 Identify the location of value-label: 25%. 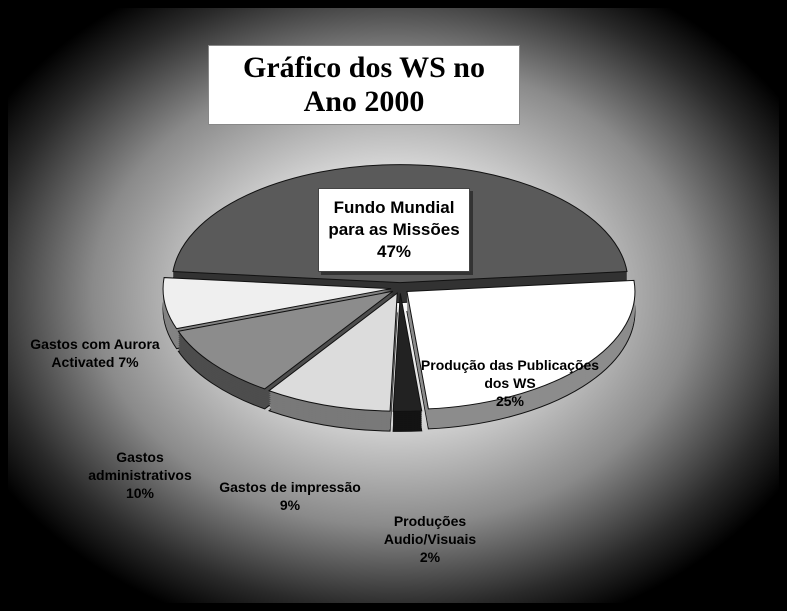
(510, 401).